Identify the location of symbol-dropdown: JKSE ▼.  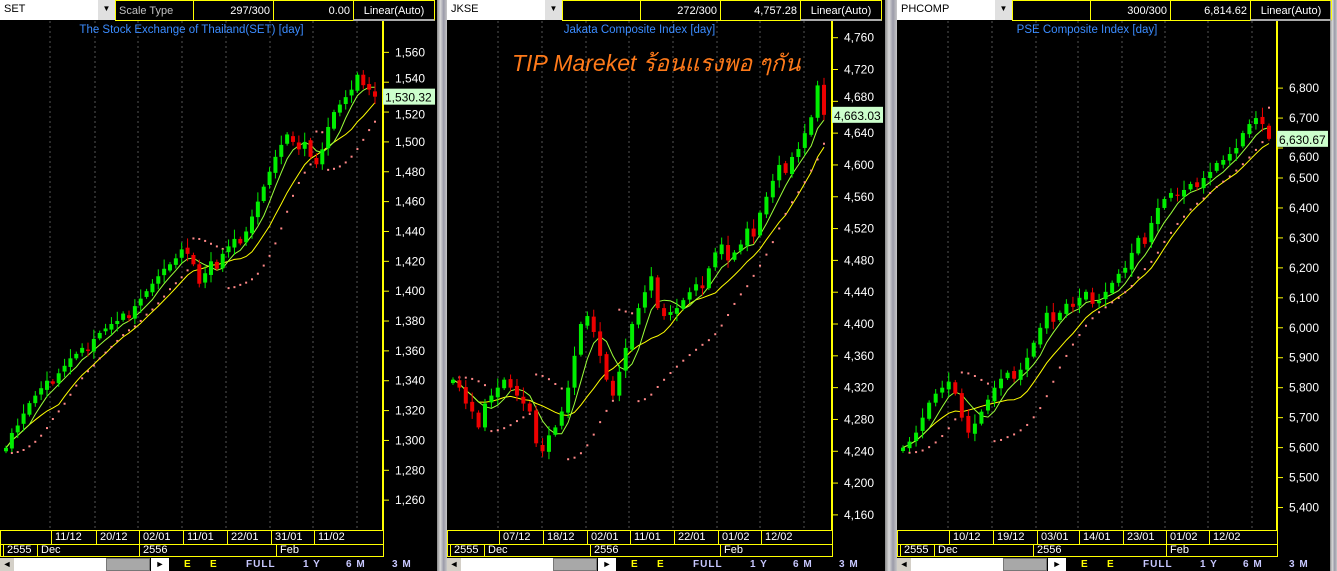
(504, 10).